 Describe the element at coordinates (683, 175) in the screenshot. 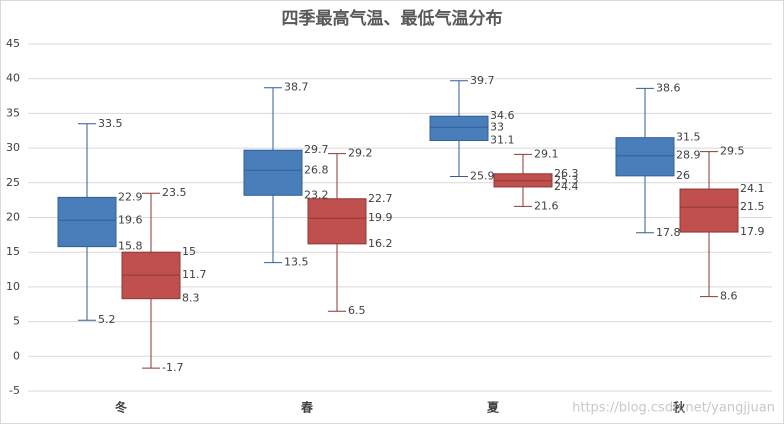

I see `data-label: 26` at that location.